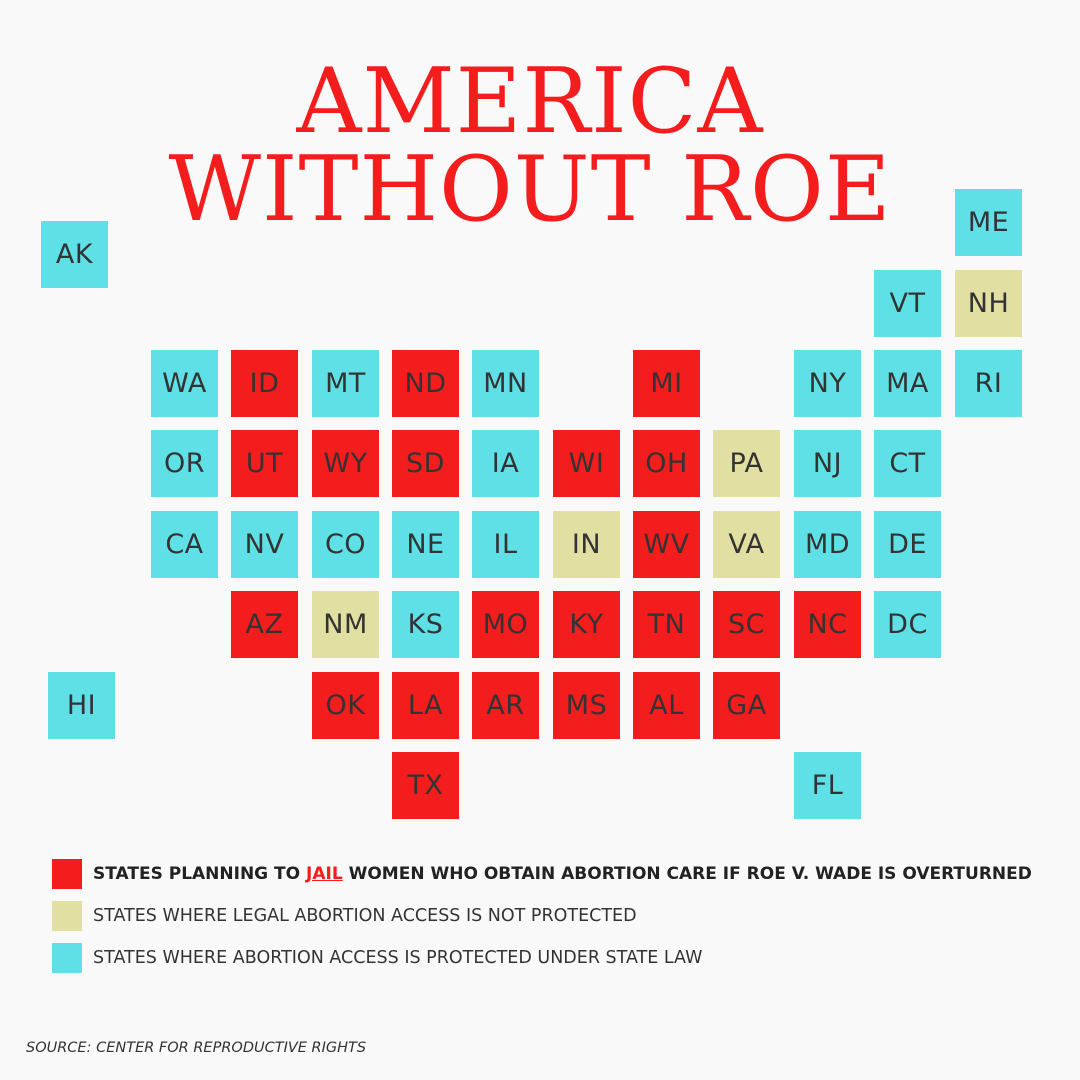  I want to click on state-tile-ky: KY, so click(586, 624).